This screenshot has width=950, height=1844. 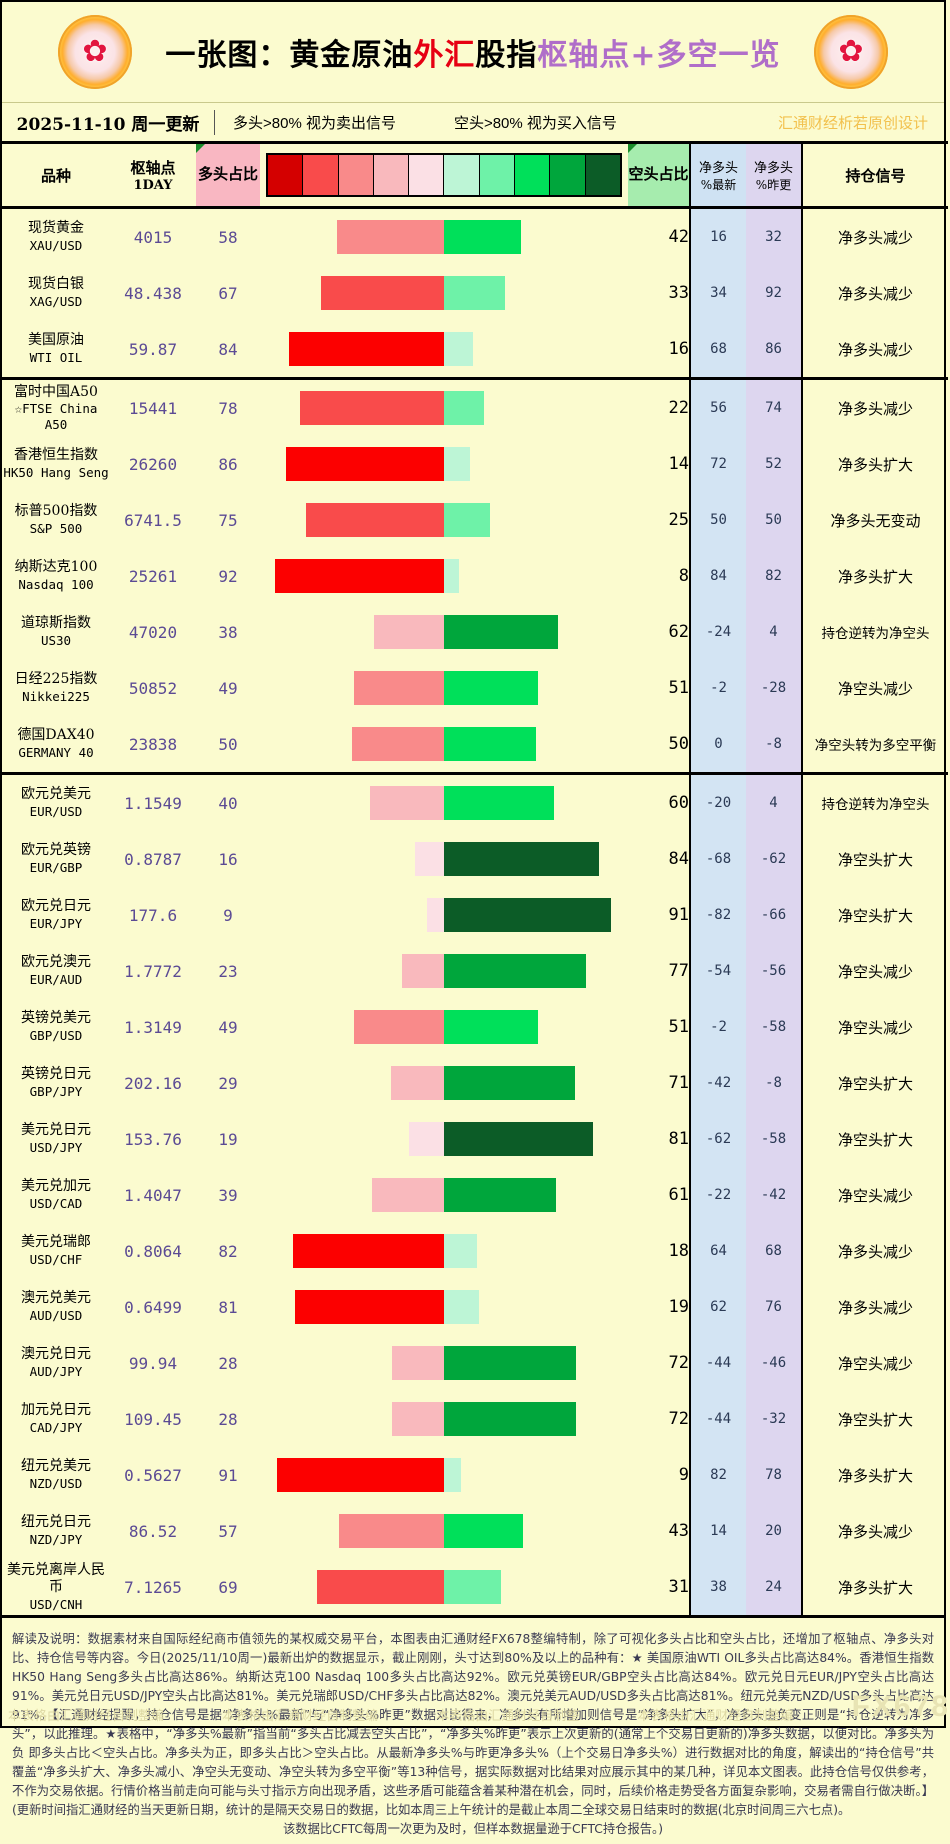 I want to click on net-prev-value: 74, so click(x=774, y=406).